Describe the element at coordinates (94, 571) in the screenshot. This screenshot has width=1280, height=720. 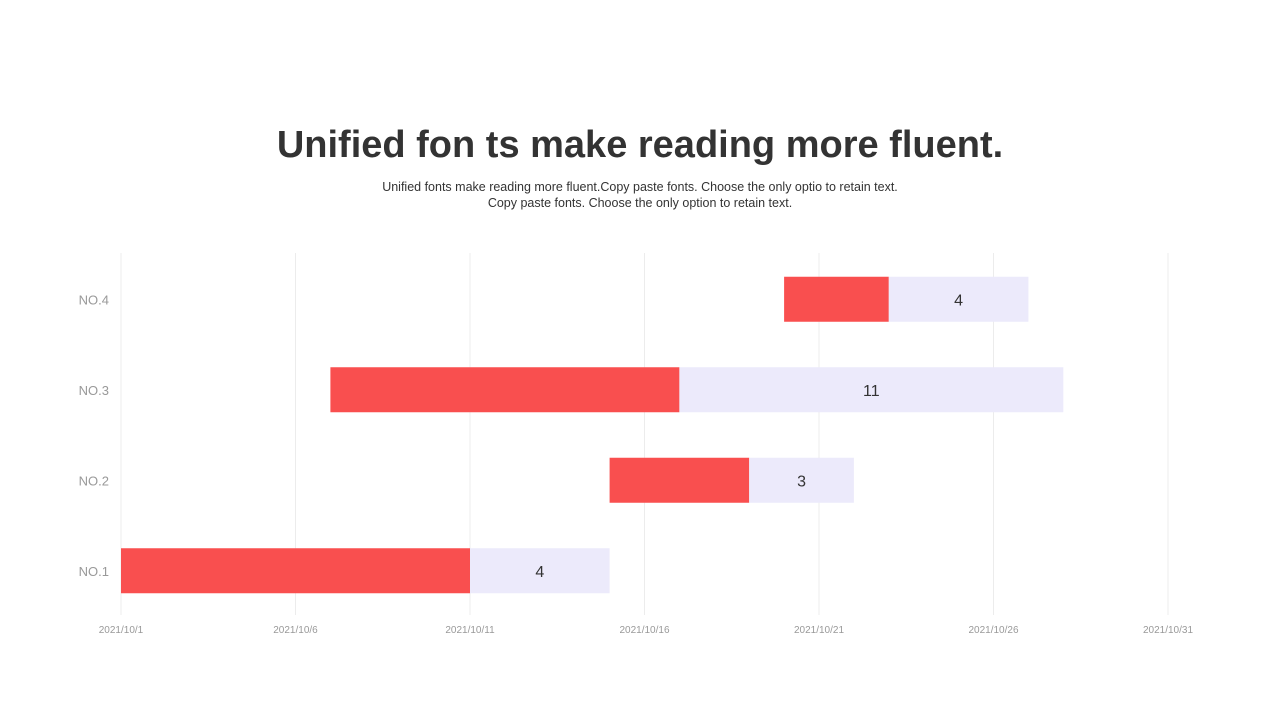
I see `y-tick-label: NO.1` at that location.